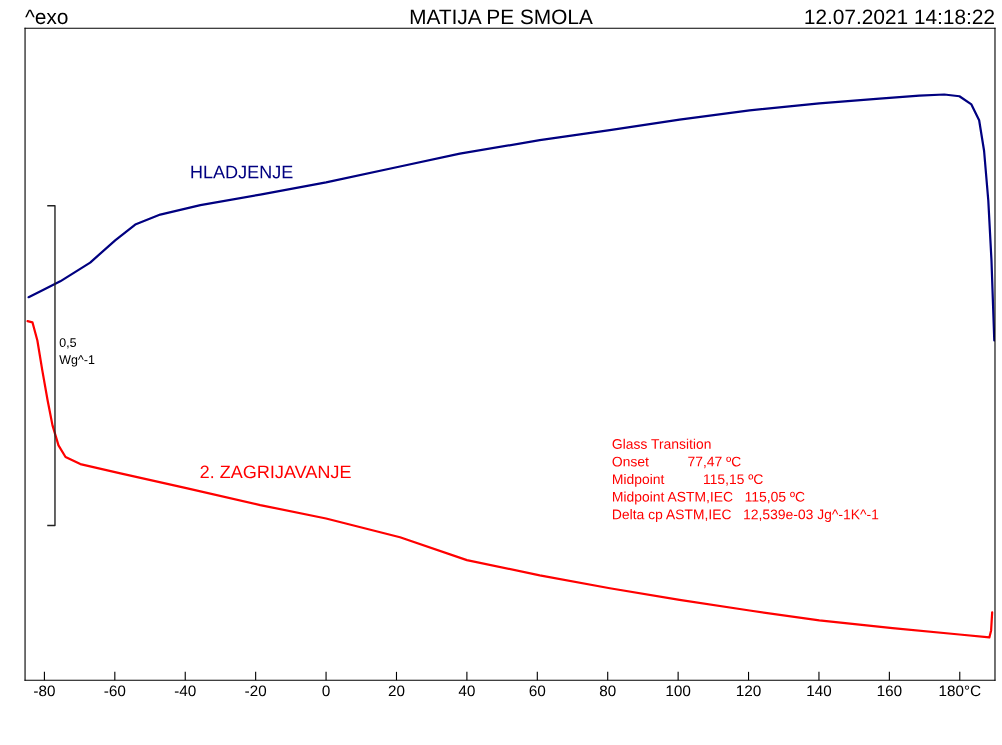  I want to click on chart-title: MATIJA PE SMOLA, so click(501, 17).